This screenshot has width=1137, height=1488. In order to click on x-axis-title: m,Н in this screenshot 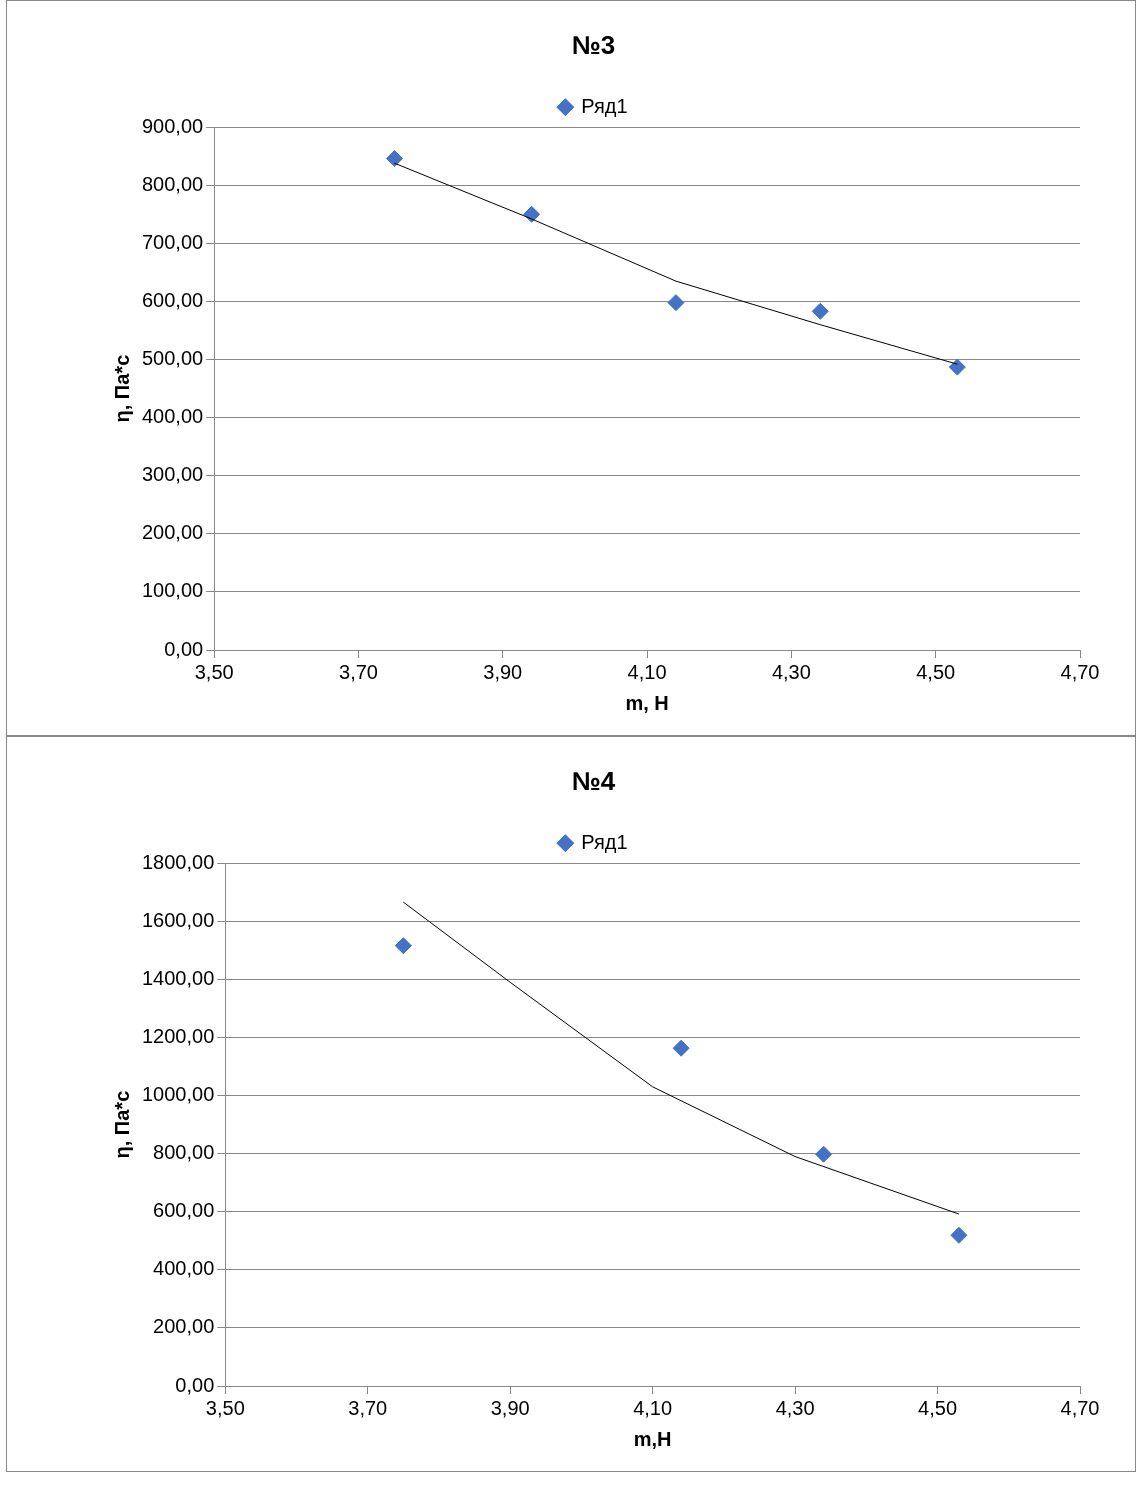, I will do `click(652, 1438)`.